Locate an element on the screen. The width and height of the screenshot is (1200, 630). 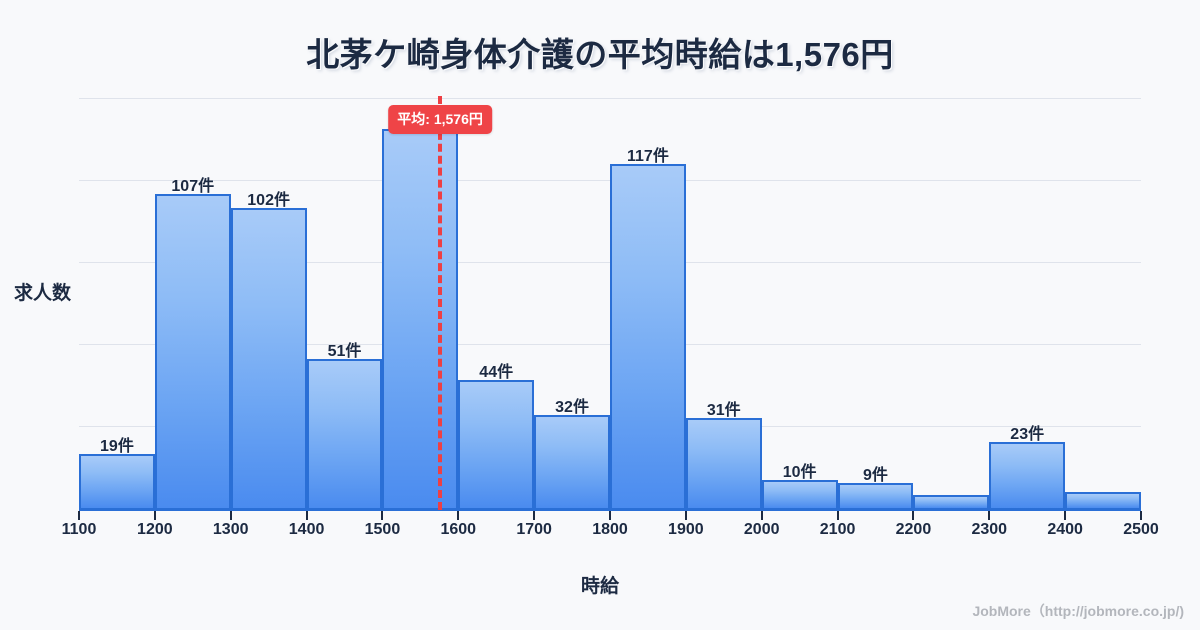
x-axis-tick-label: 1800 is located at coordinates (610, 529).